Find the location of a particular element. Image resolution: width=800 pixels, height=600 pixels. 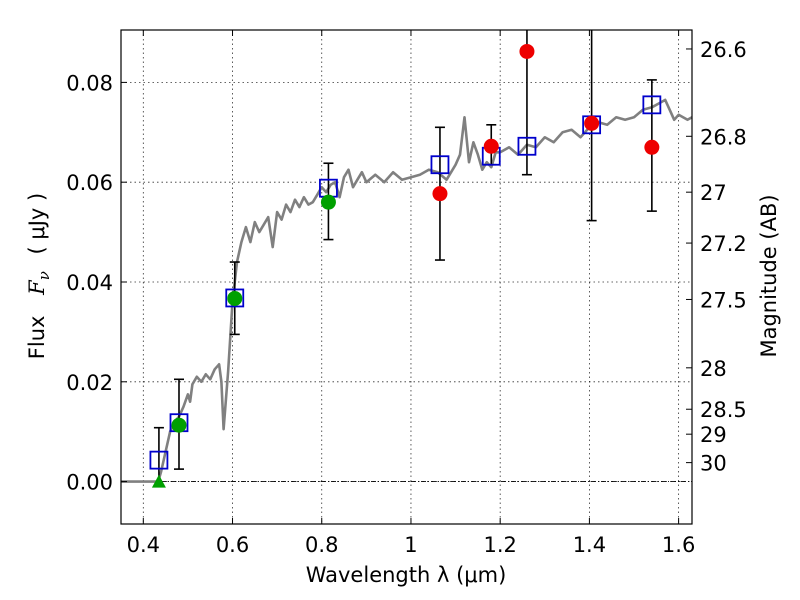

svg-text: Flux Fν ( μJy ) is located at coordinates (39, 276).